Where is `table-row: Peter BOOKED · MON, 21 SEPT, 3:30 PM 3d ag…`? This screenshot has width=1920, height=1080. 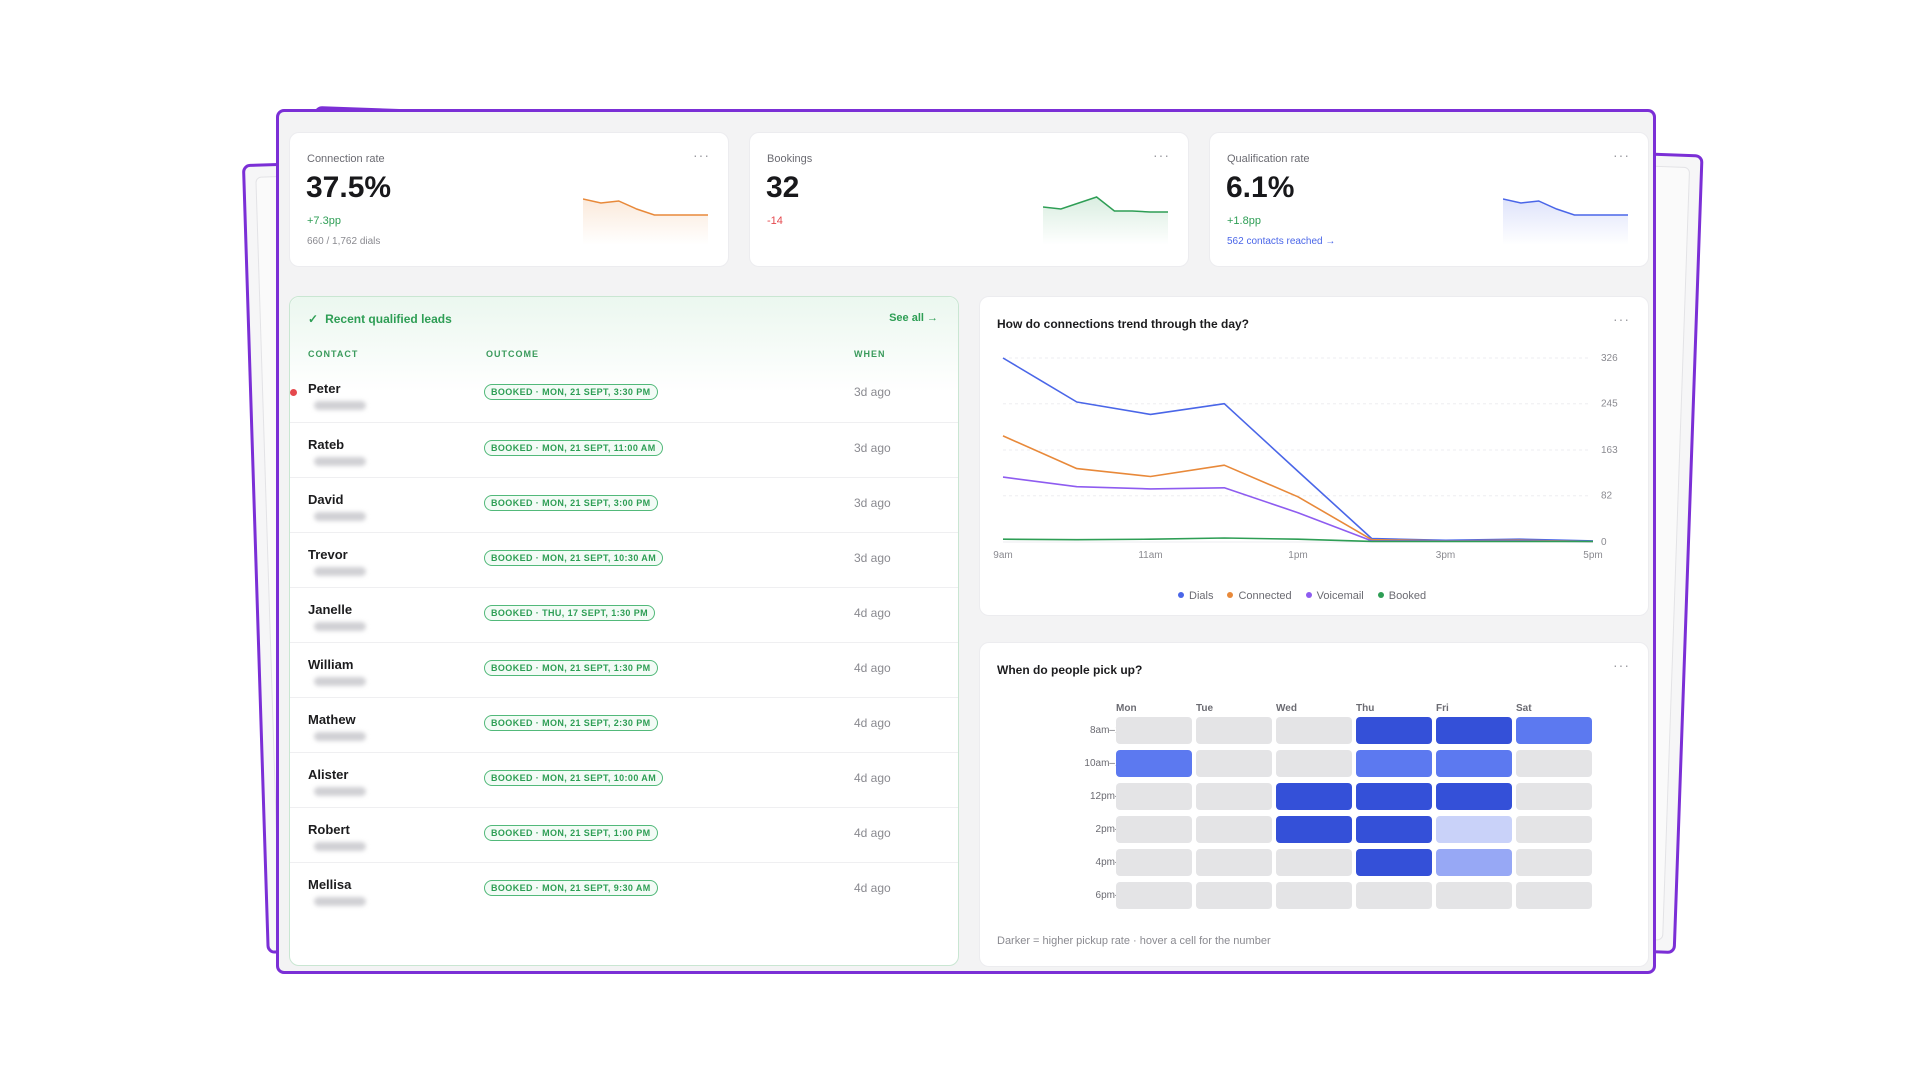
table-row: Peter BOOKED · MON, 21 SEPT, 3:30 PM 3d ag… is located at coordinates (624, 394).